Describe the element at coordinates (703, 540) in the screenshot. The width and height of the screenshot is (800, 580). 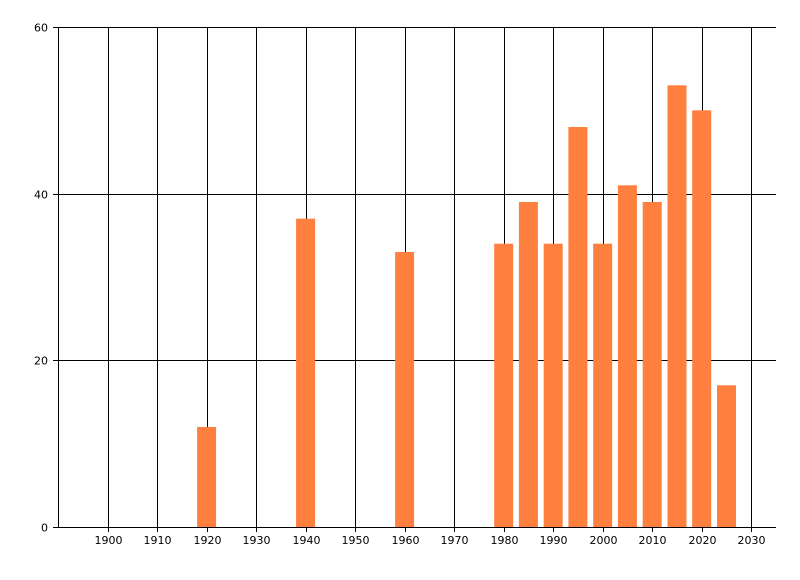
I see `x-tick-label: 2020` at that location.